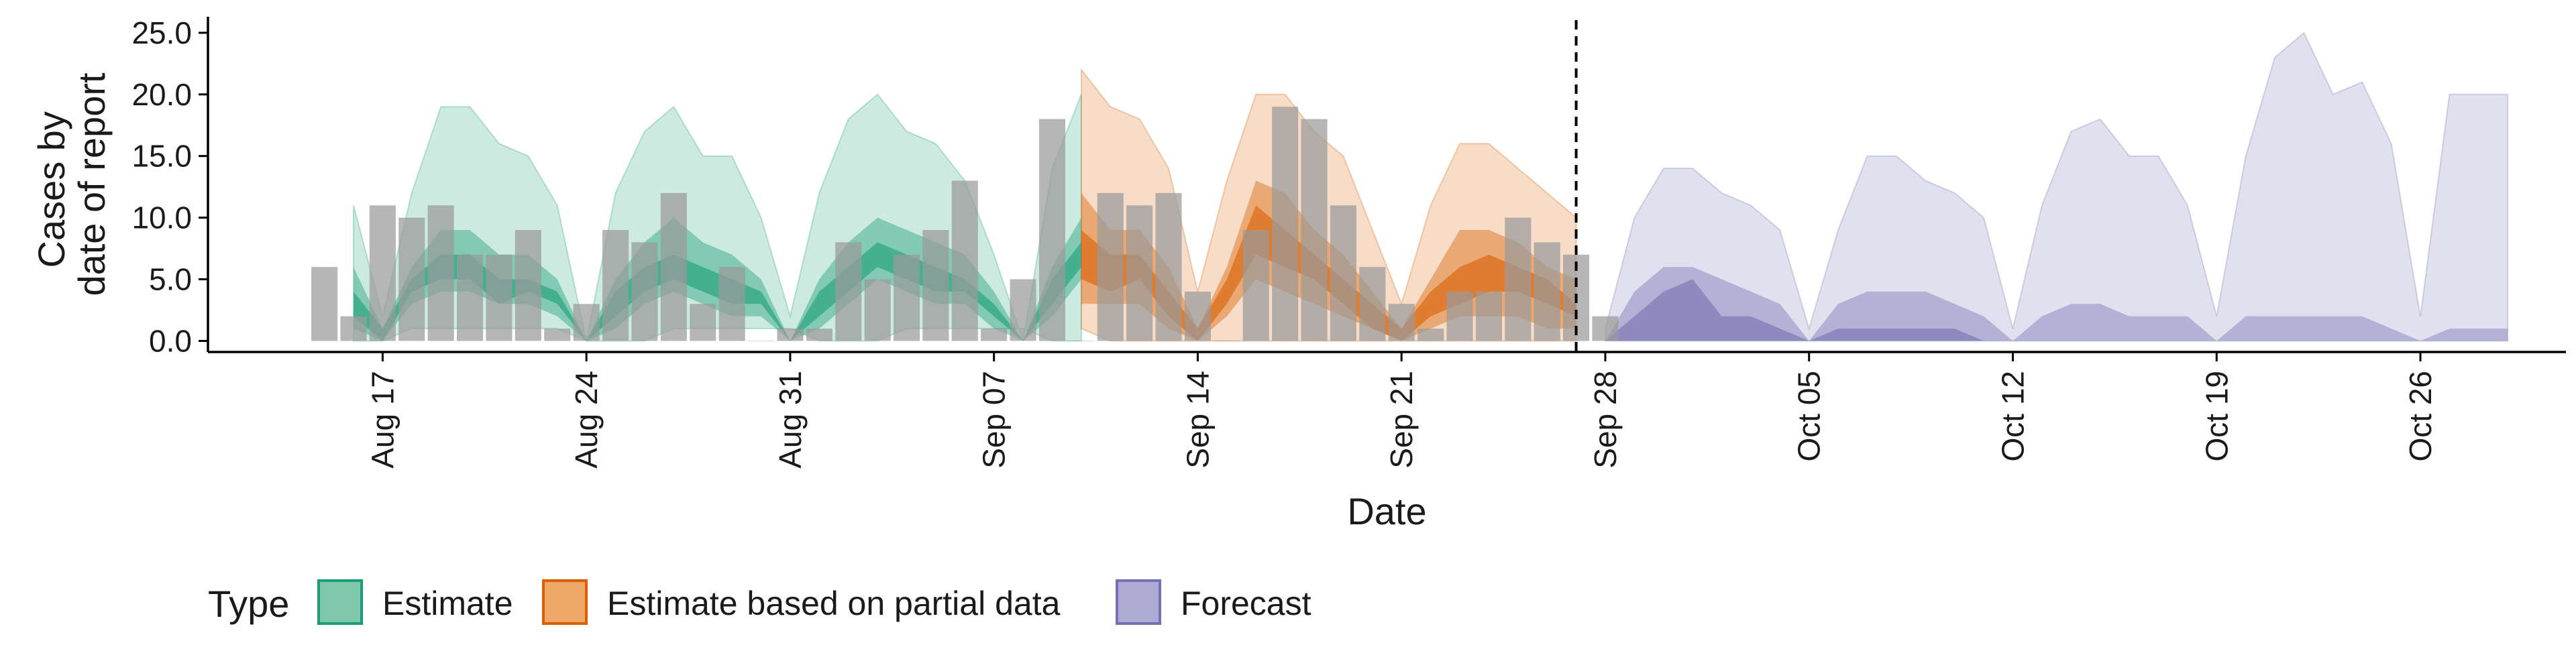 This screenshot has height=647, width=2576. Describe the element at coordinates (1386, 511) in the screenshot. I see `x-axis-title: Date` at that location.